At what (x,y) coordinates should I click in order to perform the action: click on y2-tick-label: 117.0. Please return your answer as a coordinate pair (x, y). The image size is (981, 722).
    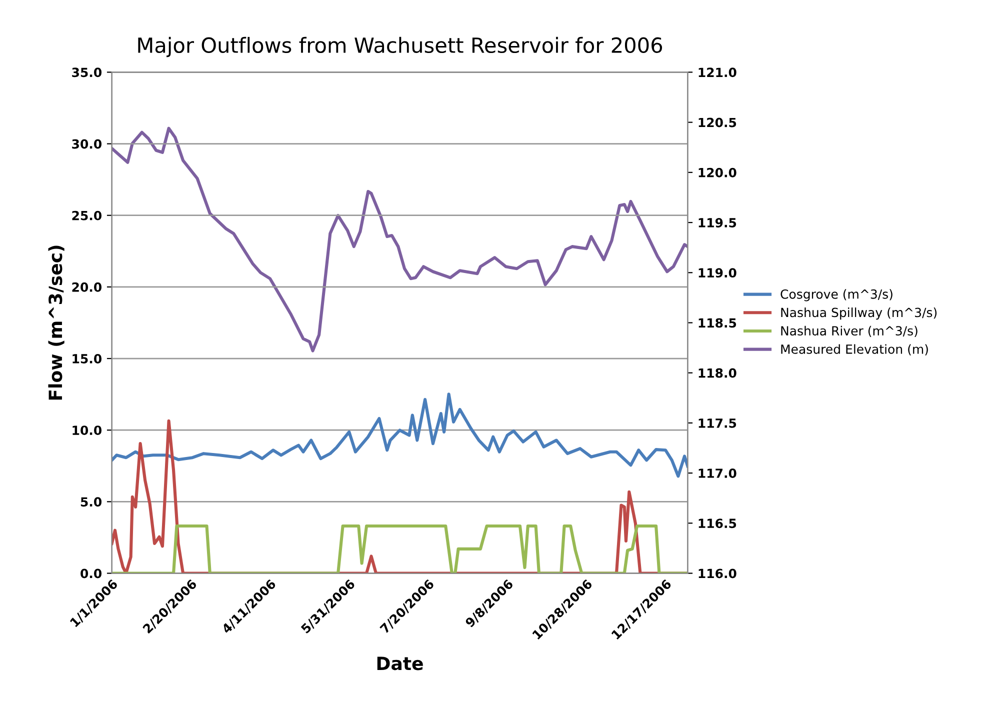
    Looking at the image, I should click on (717, 473).